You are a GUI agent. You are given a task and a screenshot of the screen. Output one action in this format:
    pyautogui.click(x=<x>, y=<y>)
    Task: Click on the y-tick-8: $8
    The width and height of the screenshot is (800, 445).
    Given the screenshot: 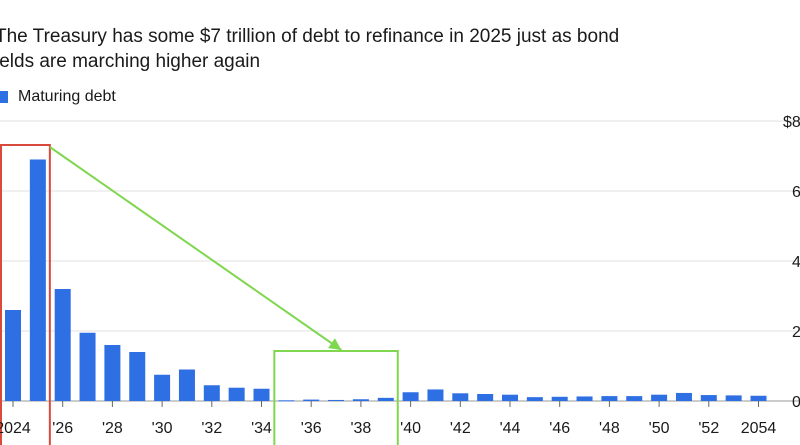 What is the action you would take?
    pyautogui.click(x=791, y=122)
    